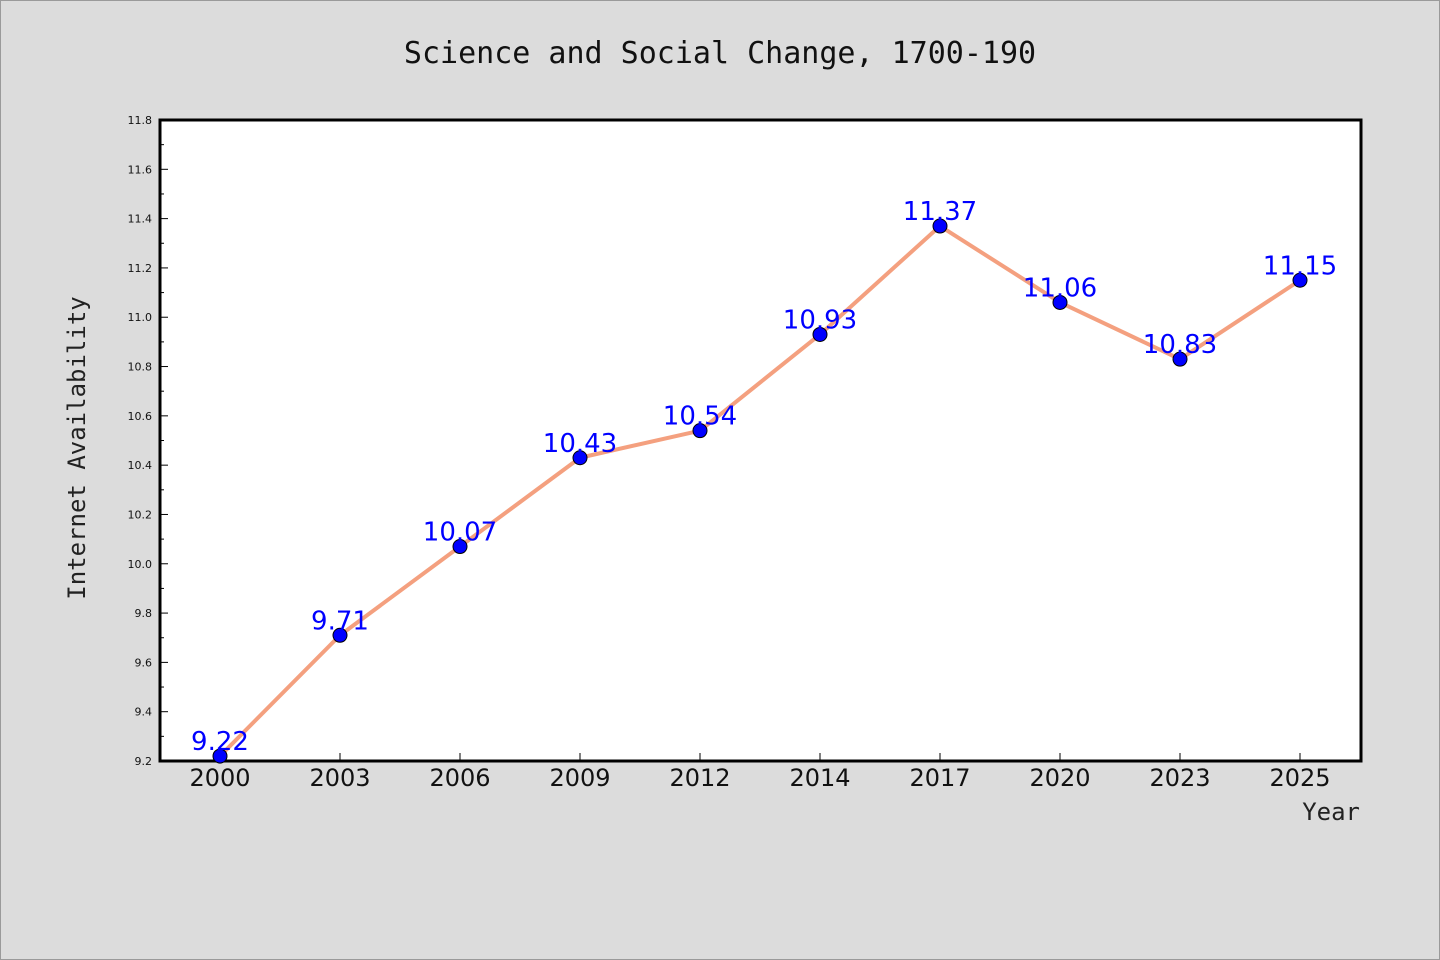 The image size is (1440, 960). Describe the element at coordinates (459, 778) in the screenshot. I see `x-tick-label: 2006` at that location.